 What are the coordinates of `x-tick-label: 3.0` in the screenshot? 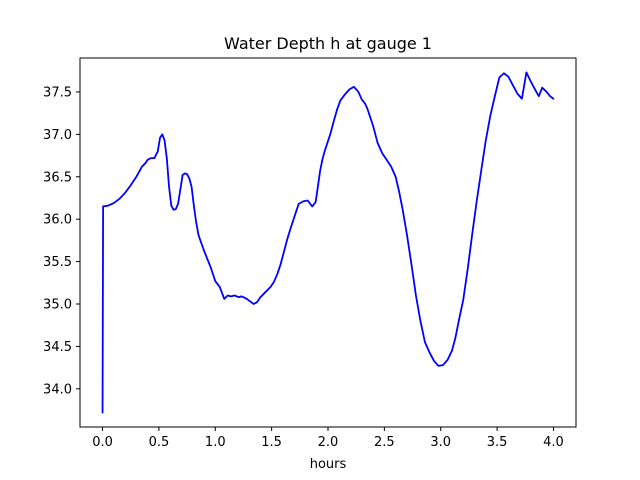 It's located at (440, 442).